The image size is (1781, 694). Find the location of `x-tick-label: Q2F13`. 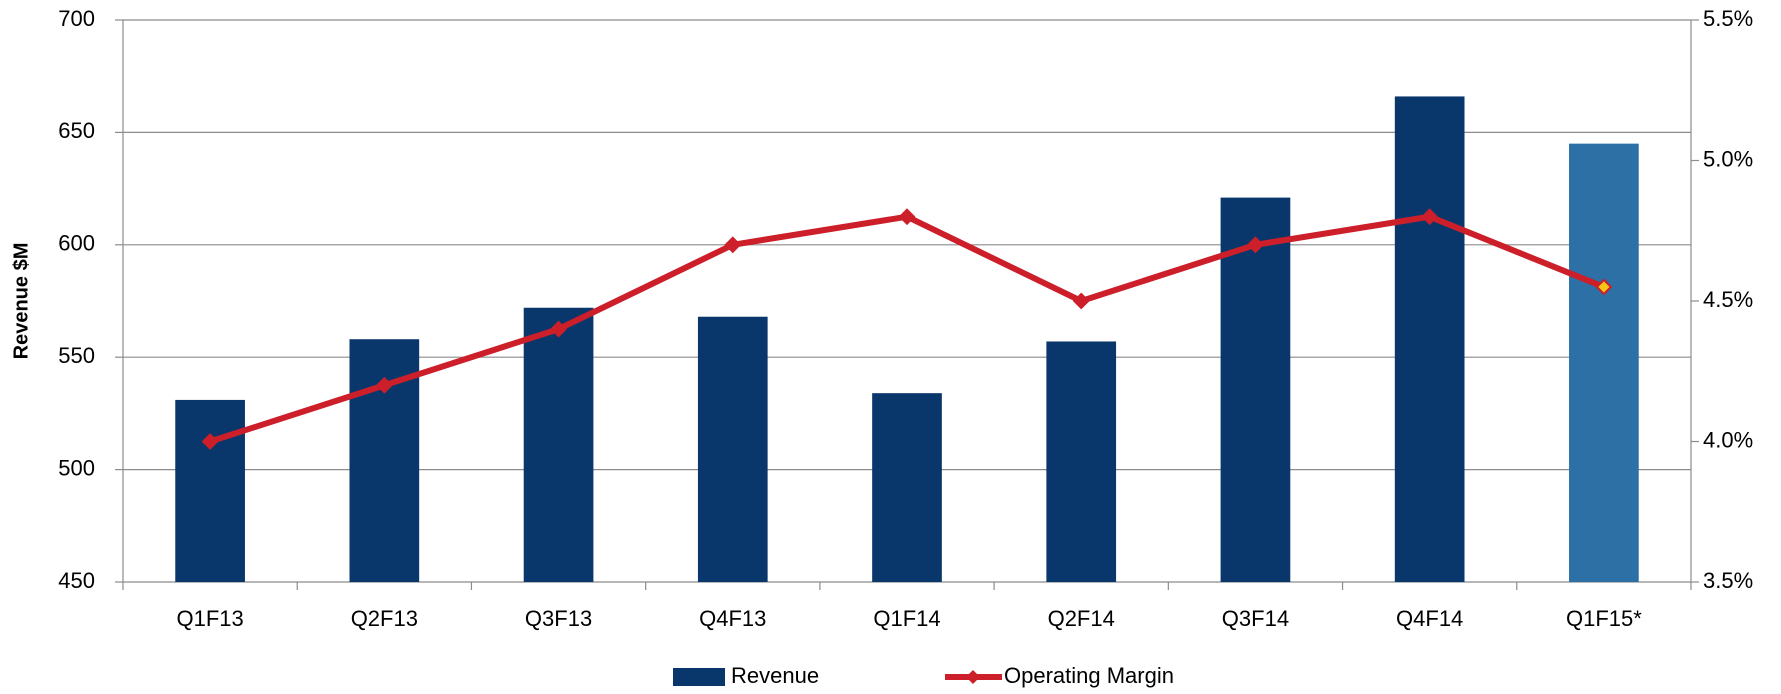

x-tick-label: Q2F13 is located at coordinates (384, 618).